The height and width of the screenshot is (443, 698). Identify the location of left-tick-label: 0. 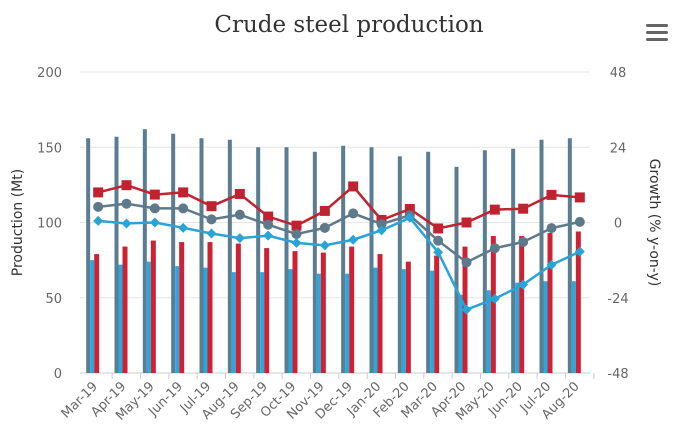
(58, 374).